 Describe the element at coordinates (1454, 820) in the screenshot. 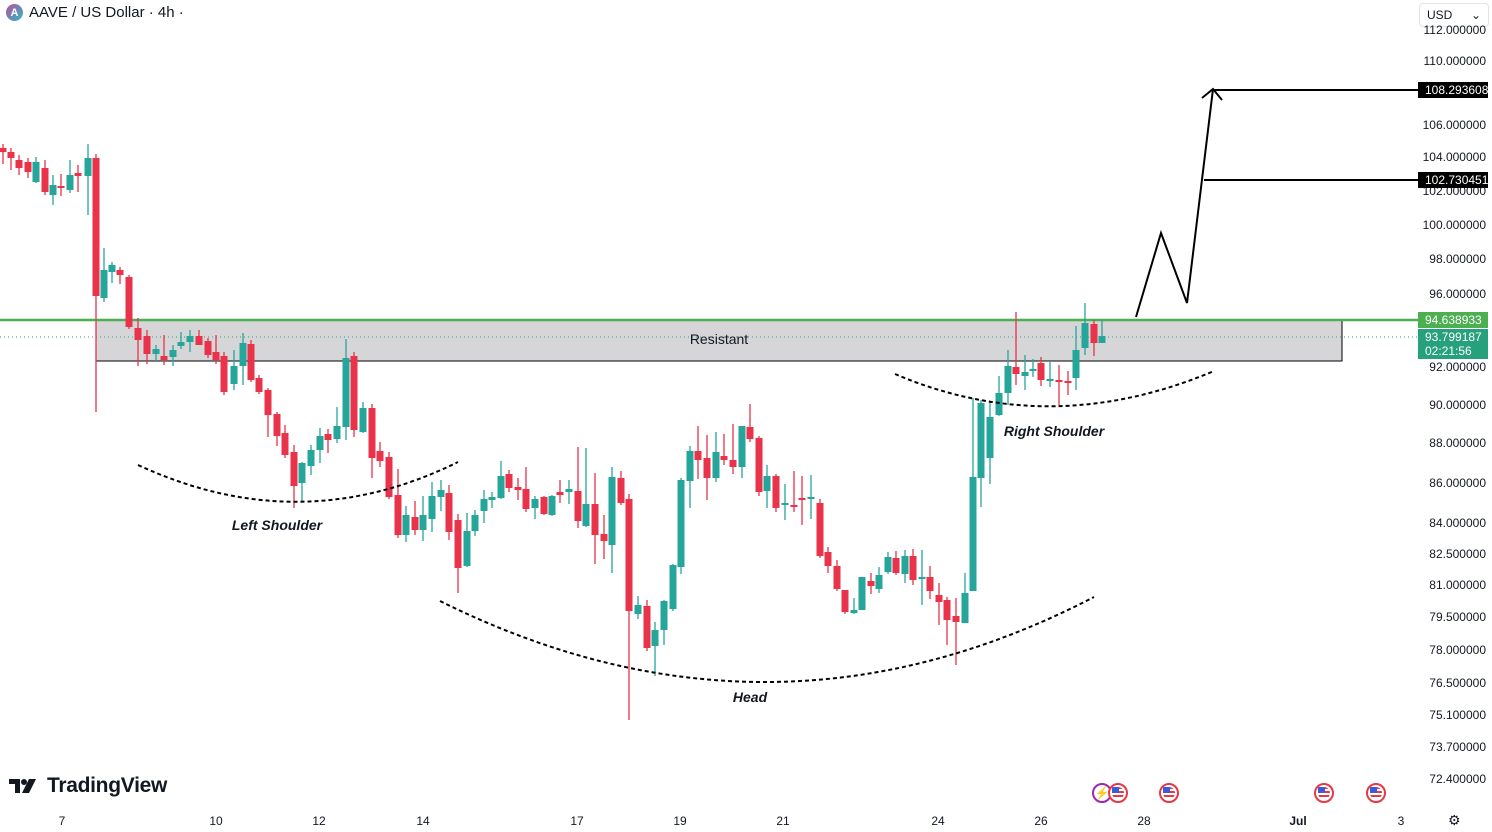

I see `settings-icon: ⚙` at that location.